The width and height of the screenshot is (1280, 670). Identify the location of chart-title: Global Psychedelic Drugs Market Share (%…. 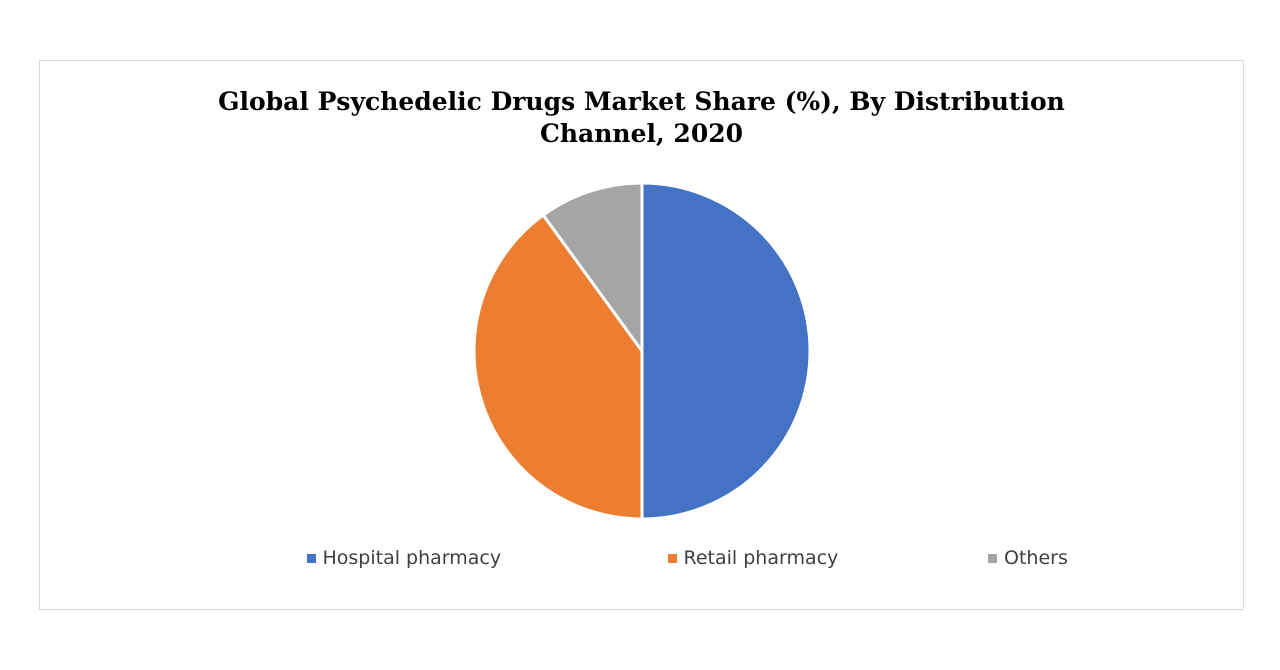
(641, 118).